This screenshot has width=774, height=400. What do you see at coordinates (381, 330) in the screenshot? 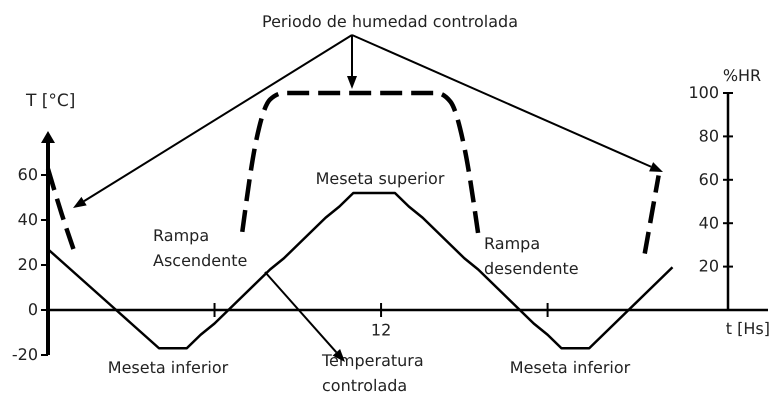
I see `x-tick-label: 12` at bounding box center [381, 330].